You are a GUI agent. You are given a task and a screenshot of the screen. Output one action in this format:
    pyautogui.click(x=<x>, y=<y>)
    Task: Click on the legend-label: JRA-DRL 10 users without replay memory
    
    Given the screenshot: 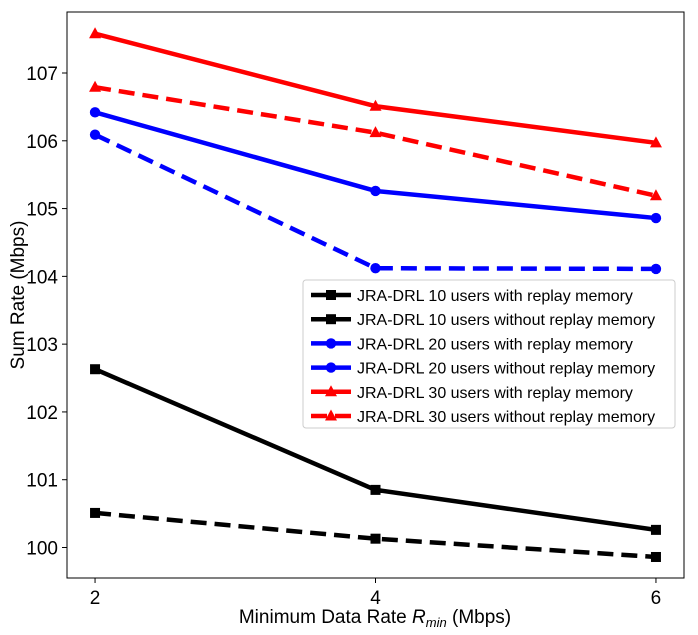 What is the action you would take?
    pyautogui.click(x=506, y=320)
    